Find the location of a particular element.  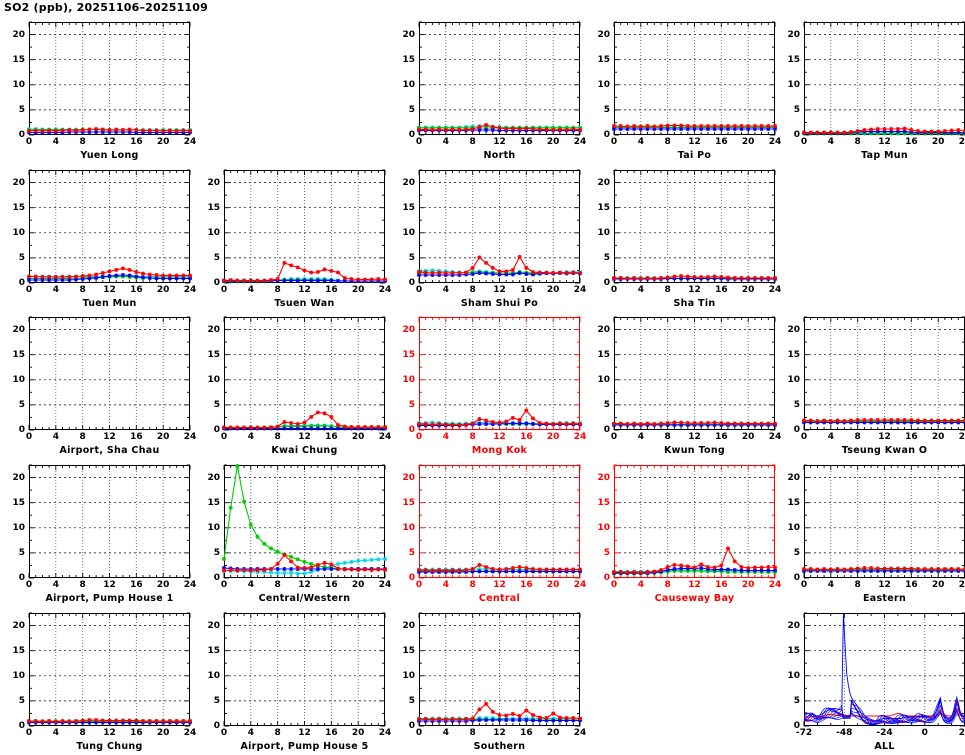

panel-tai-po: 0 5 10 15 20 0 4 8 12 16 20 24 Tai Po is located at coordinates (689, 91).